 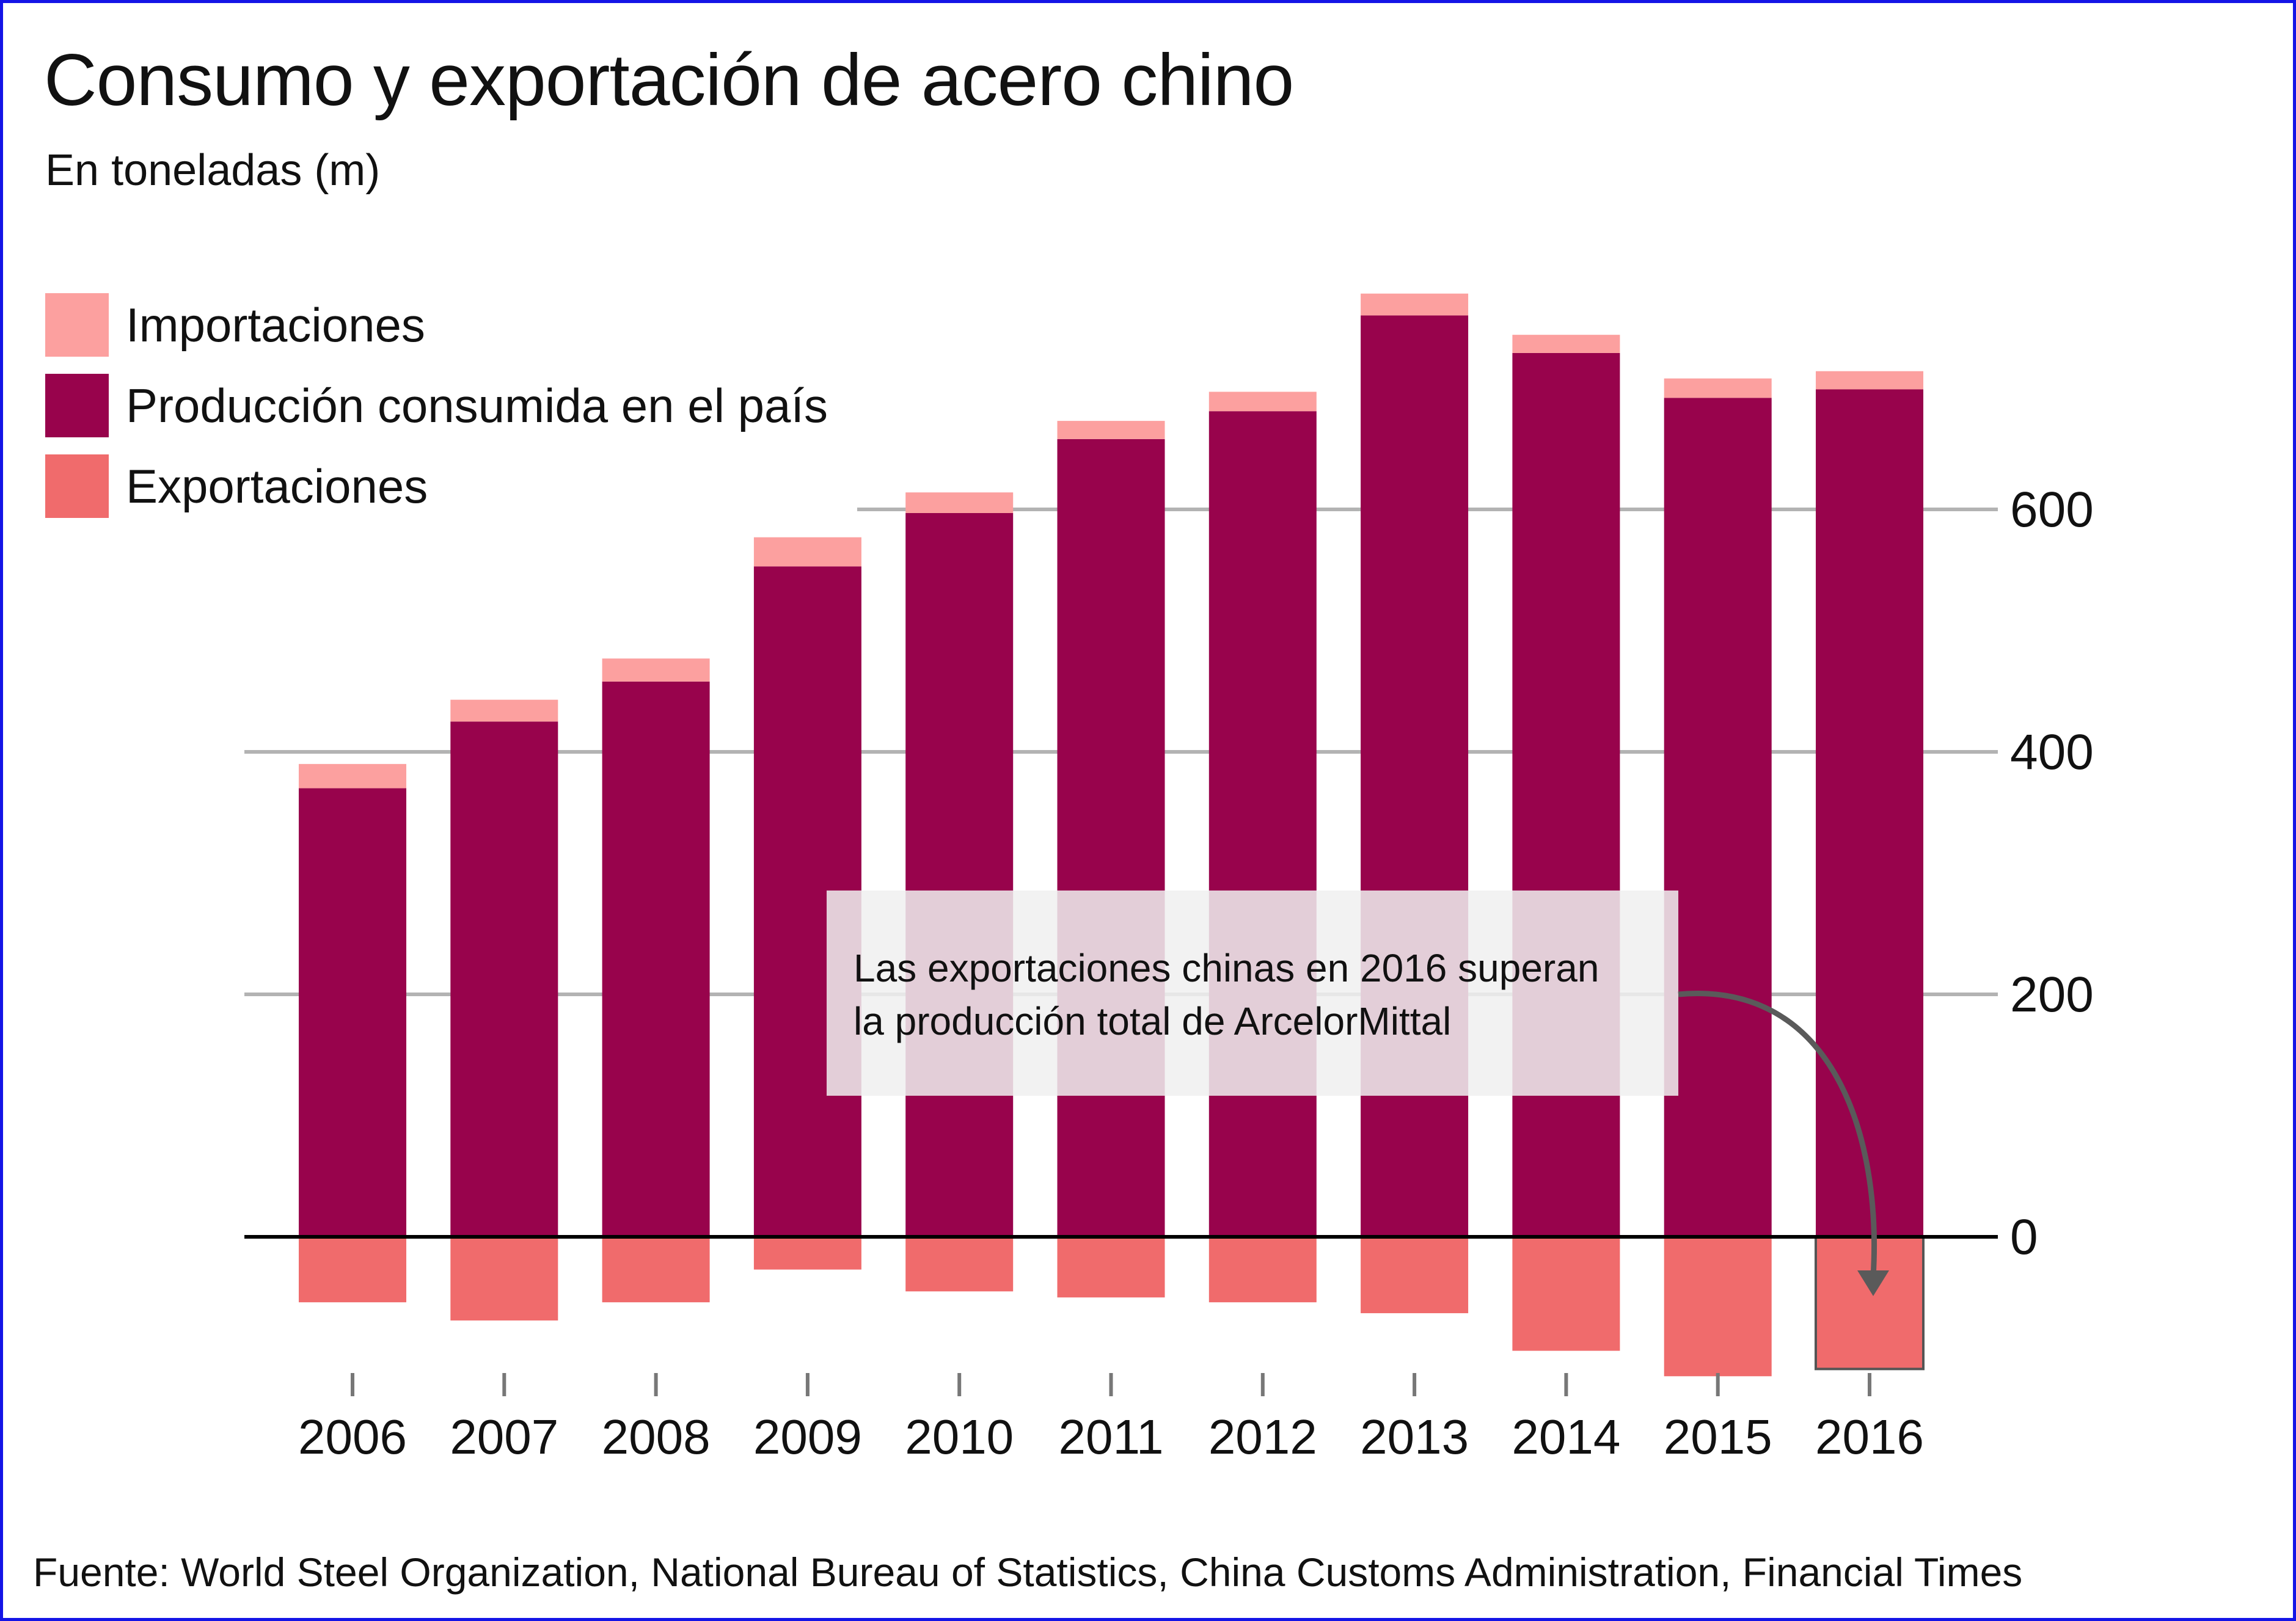 I want to click on x-tick-label-2011: 2011, so click(x=1110, y=1437).